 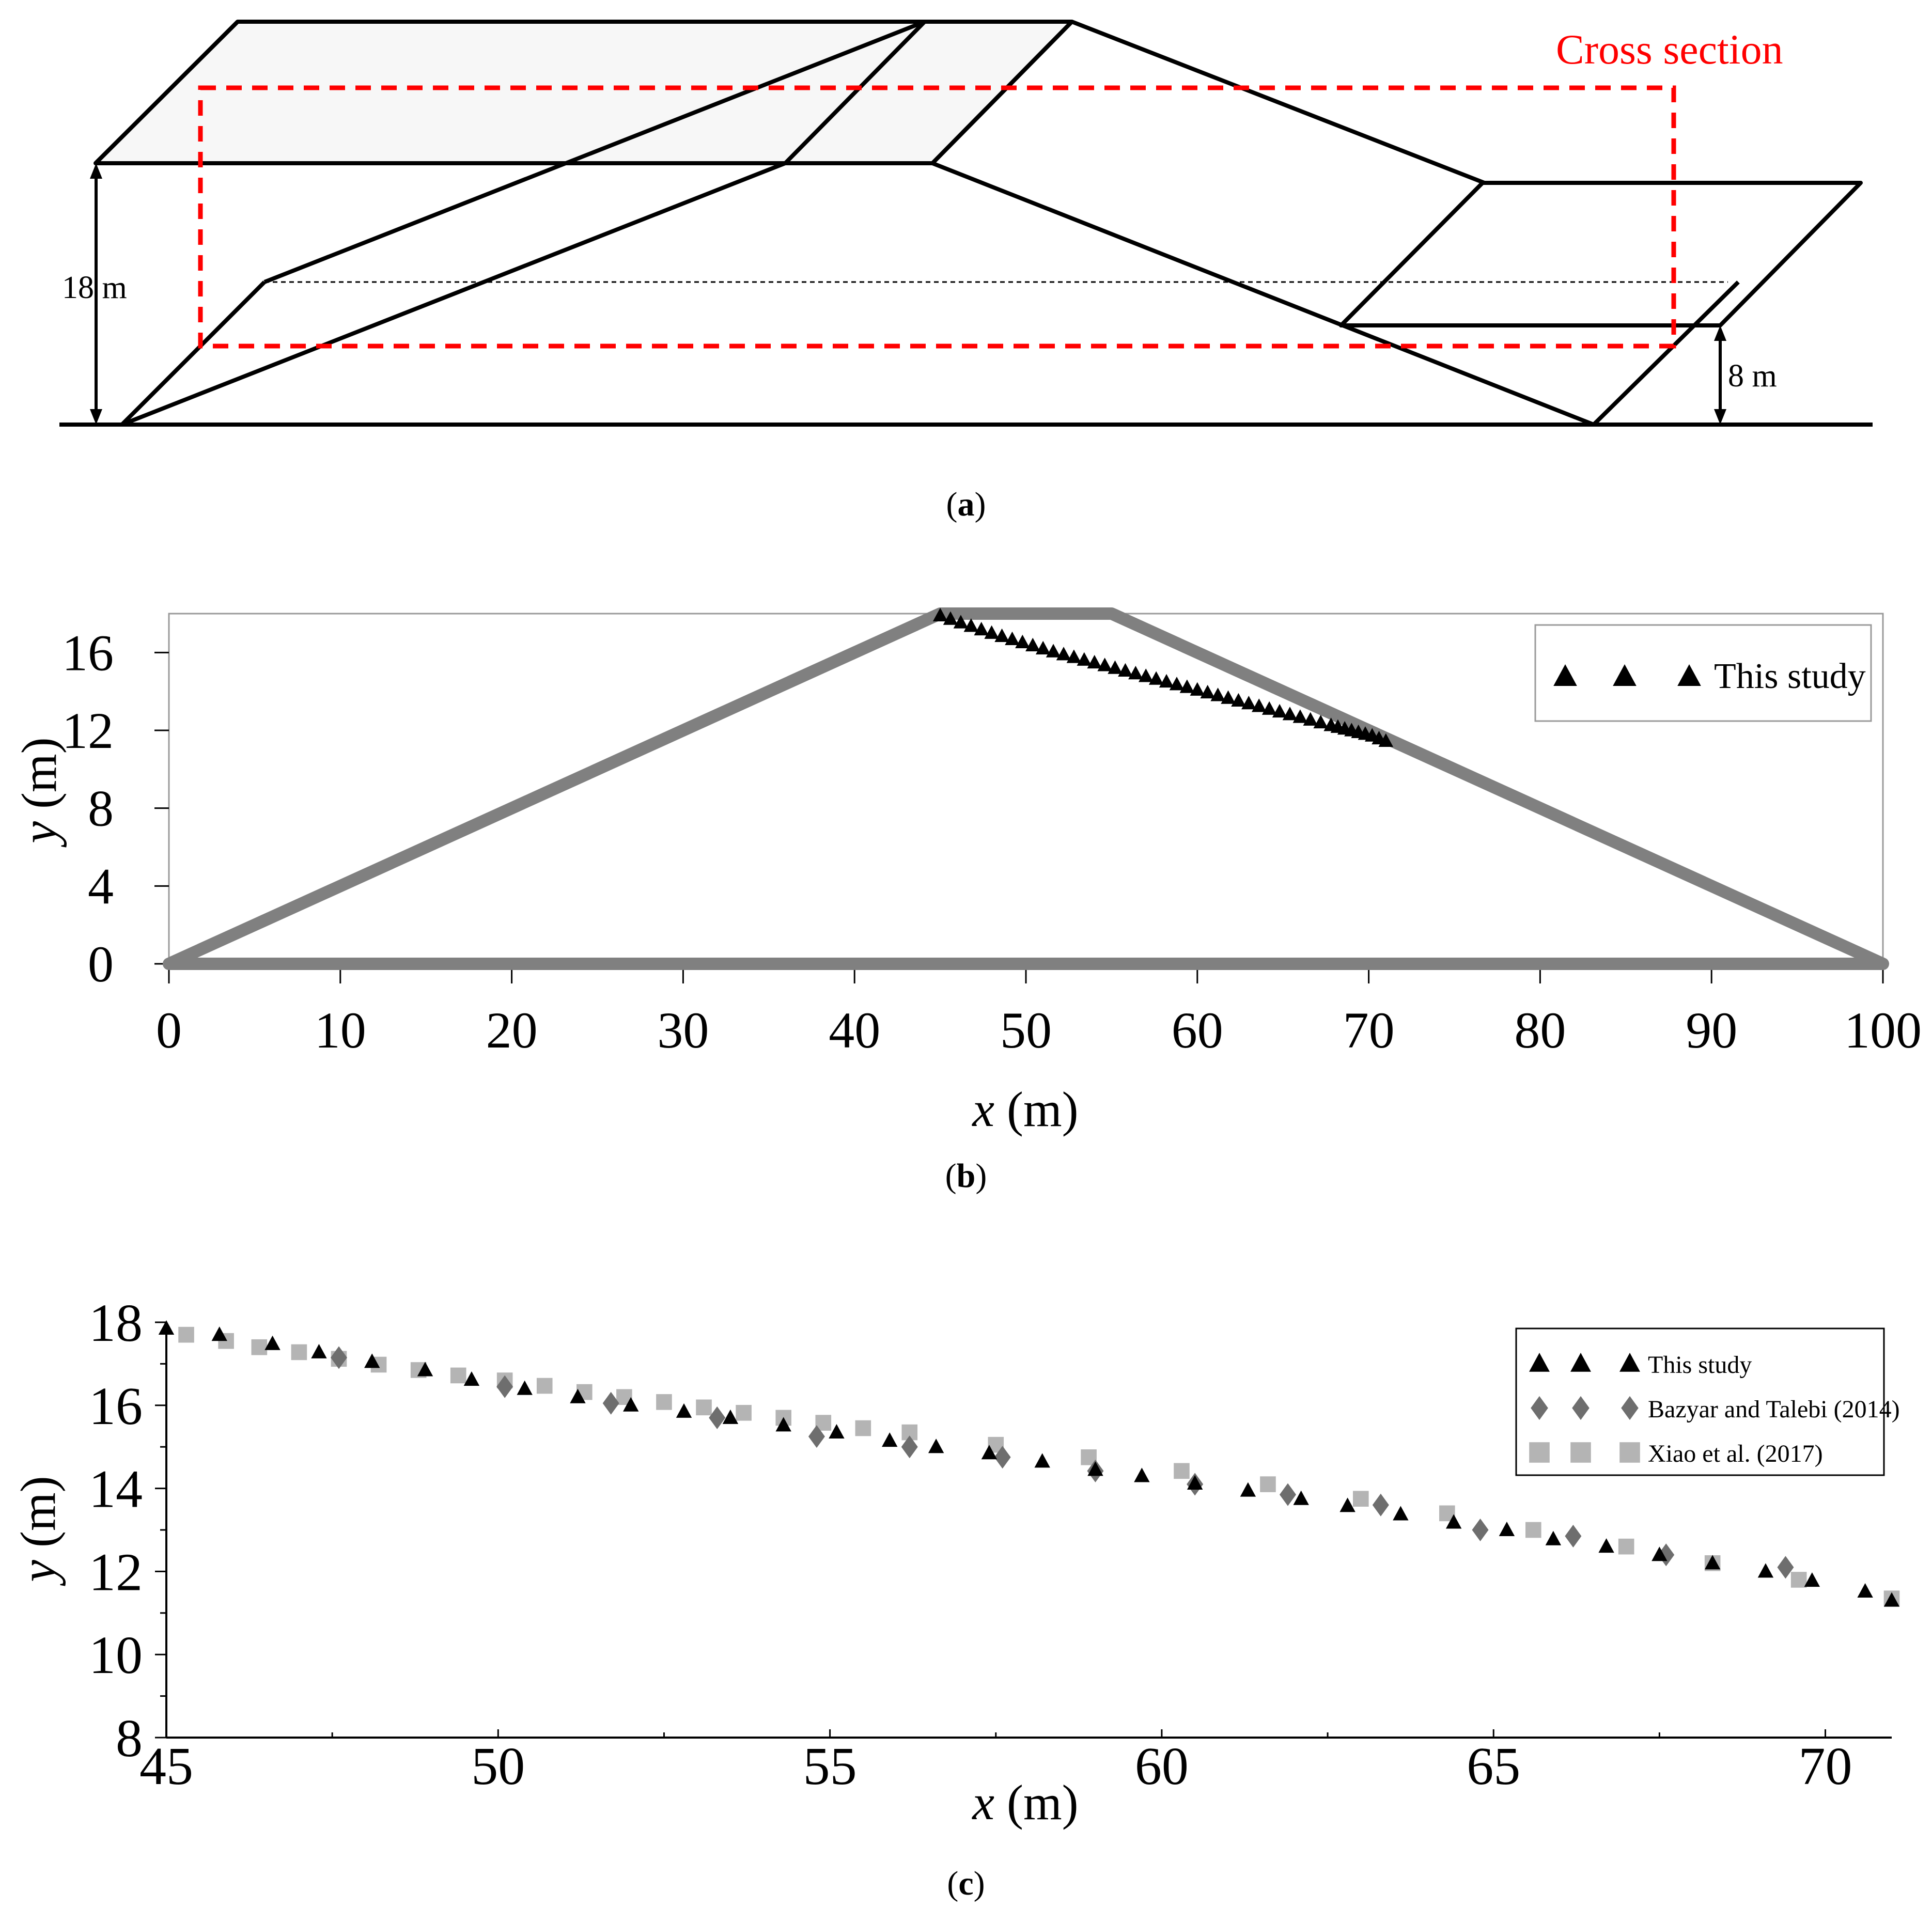 I want to click on y-axis-label: y (m), so click(x=38, y=1531).